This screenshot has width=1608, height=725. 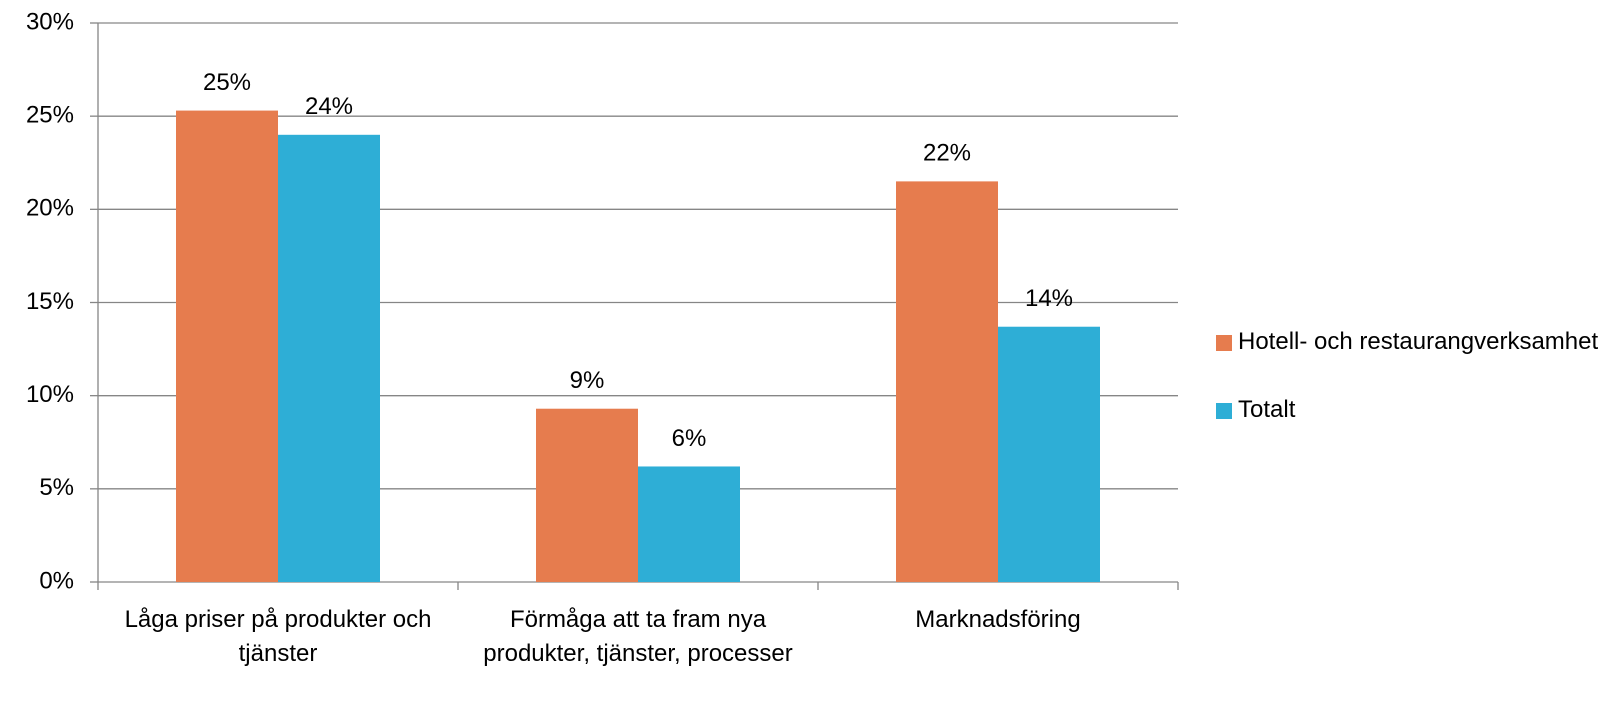 I want to click on value-label: 25%, so click(x=227, y=82).